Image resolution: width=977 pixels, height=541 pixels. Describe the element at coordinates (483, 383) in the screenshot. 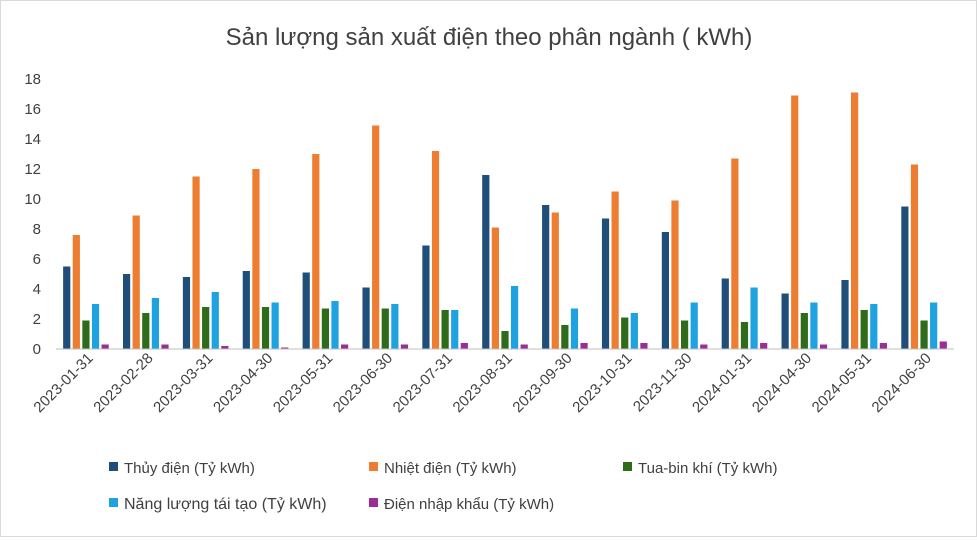

I see `x-tick-label: 2023-08-31` at that location.